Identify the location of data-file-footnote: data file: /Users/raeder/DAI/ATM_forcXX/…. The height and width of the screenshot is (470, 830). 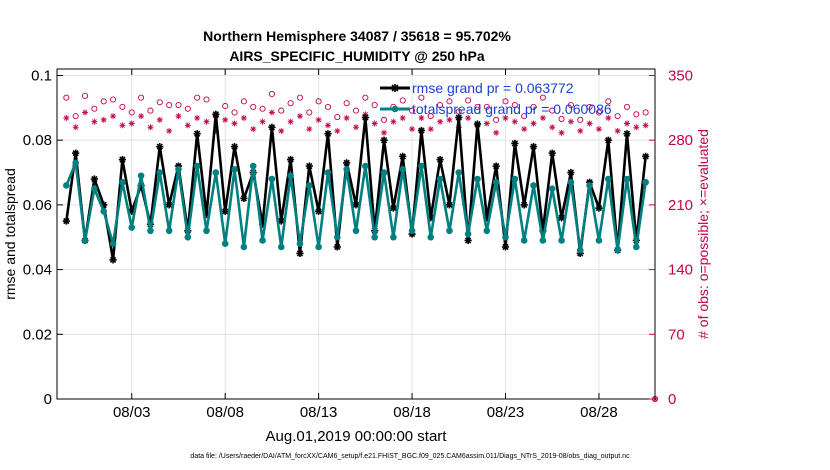
(410, 456).